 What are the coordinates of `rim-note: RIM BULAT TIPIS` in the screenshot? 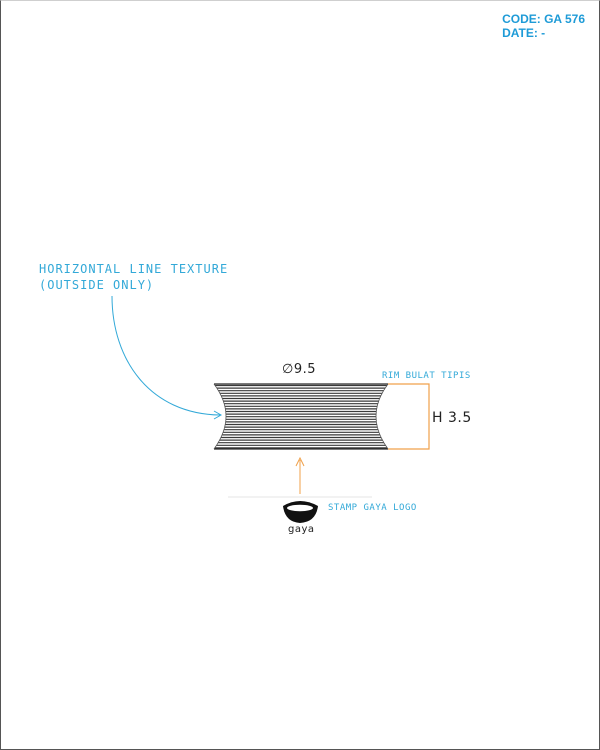 It's located at (426, 376).